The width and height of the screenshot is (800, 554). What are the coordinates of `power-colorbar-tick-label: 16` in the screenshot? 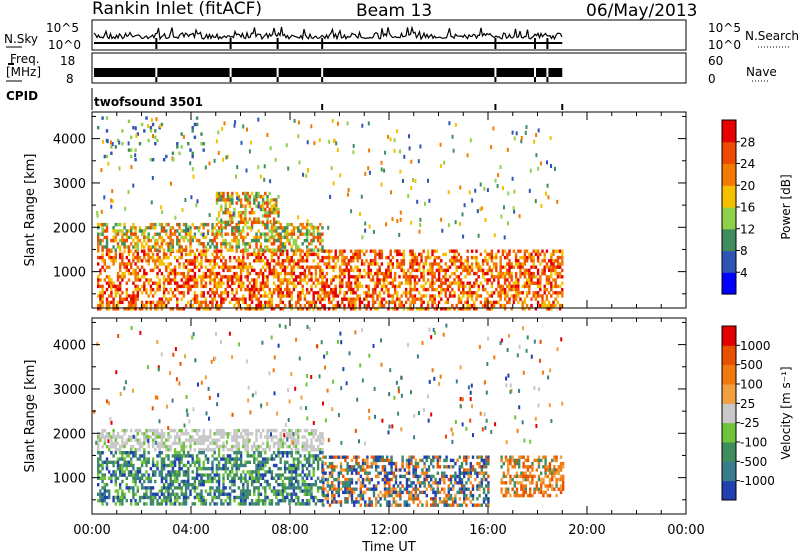 It's located at (747, 208).